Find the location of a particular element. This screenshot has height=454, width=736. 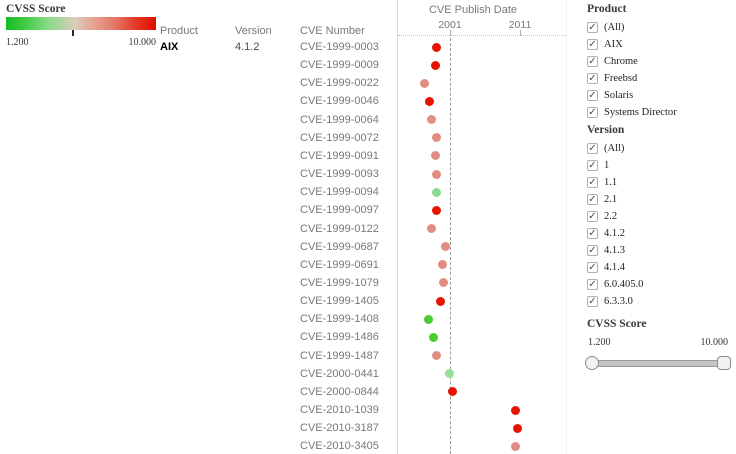

version-filter-option-4-1-4: ✓ 4.1.4 is located at coordinates (615, 267).